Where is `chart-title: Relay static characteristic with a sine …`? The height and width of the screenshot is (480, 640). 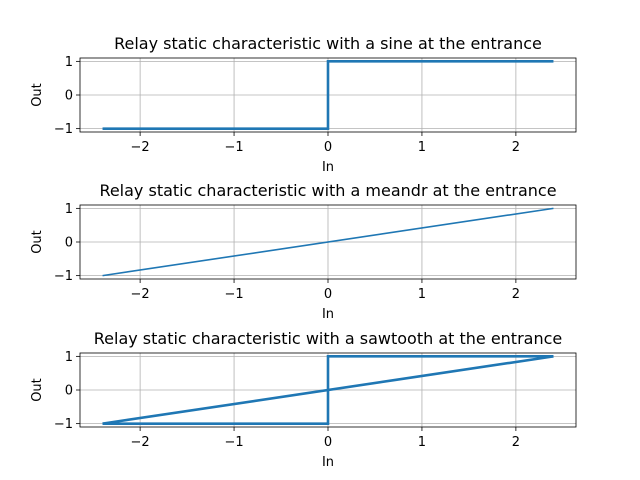 chart-title: Relay static characteristic with a sine … is located at coordinates (328, 43).